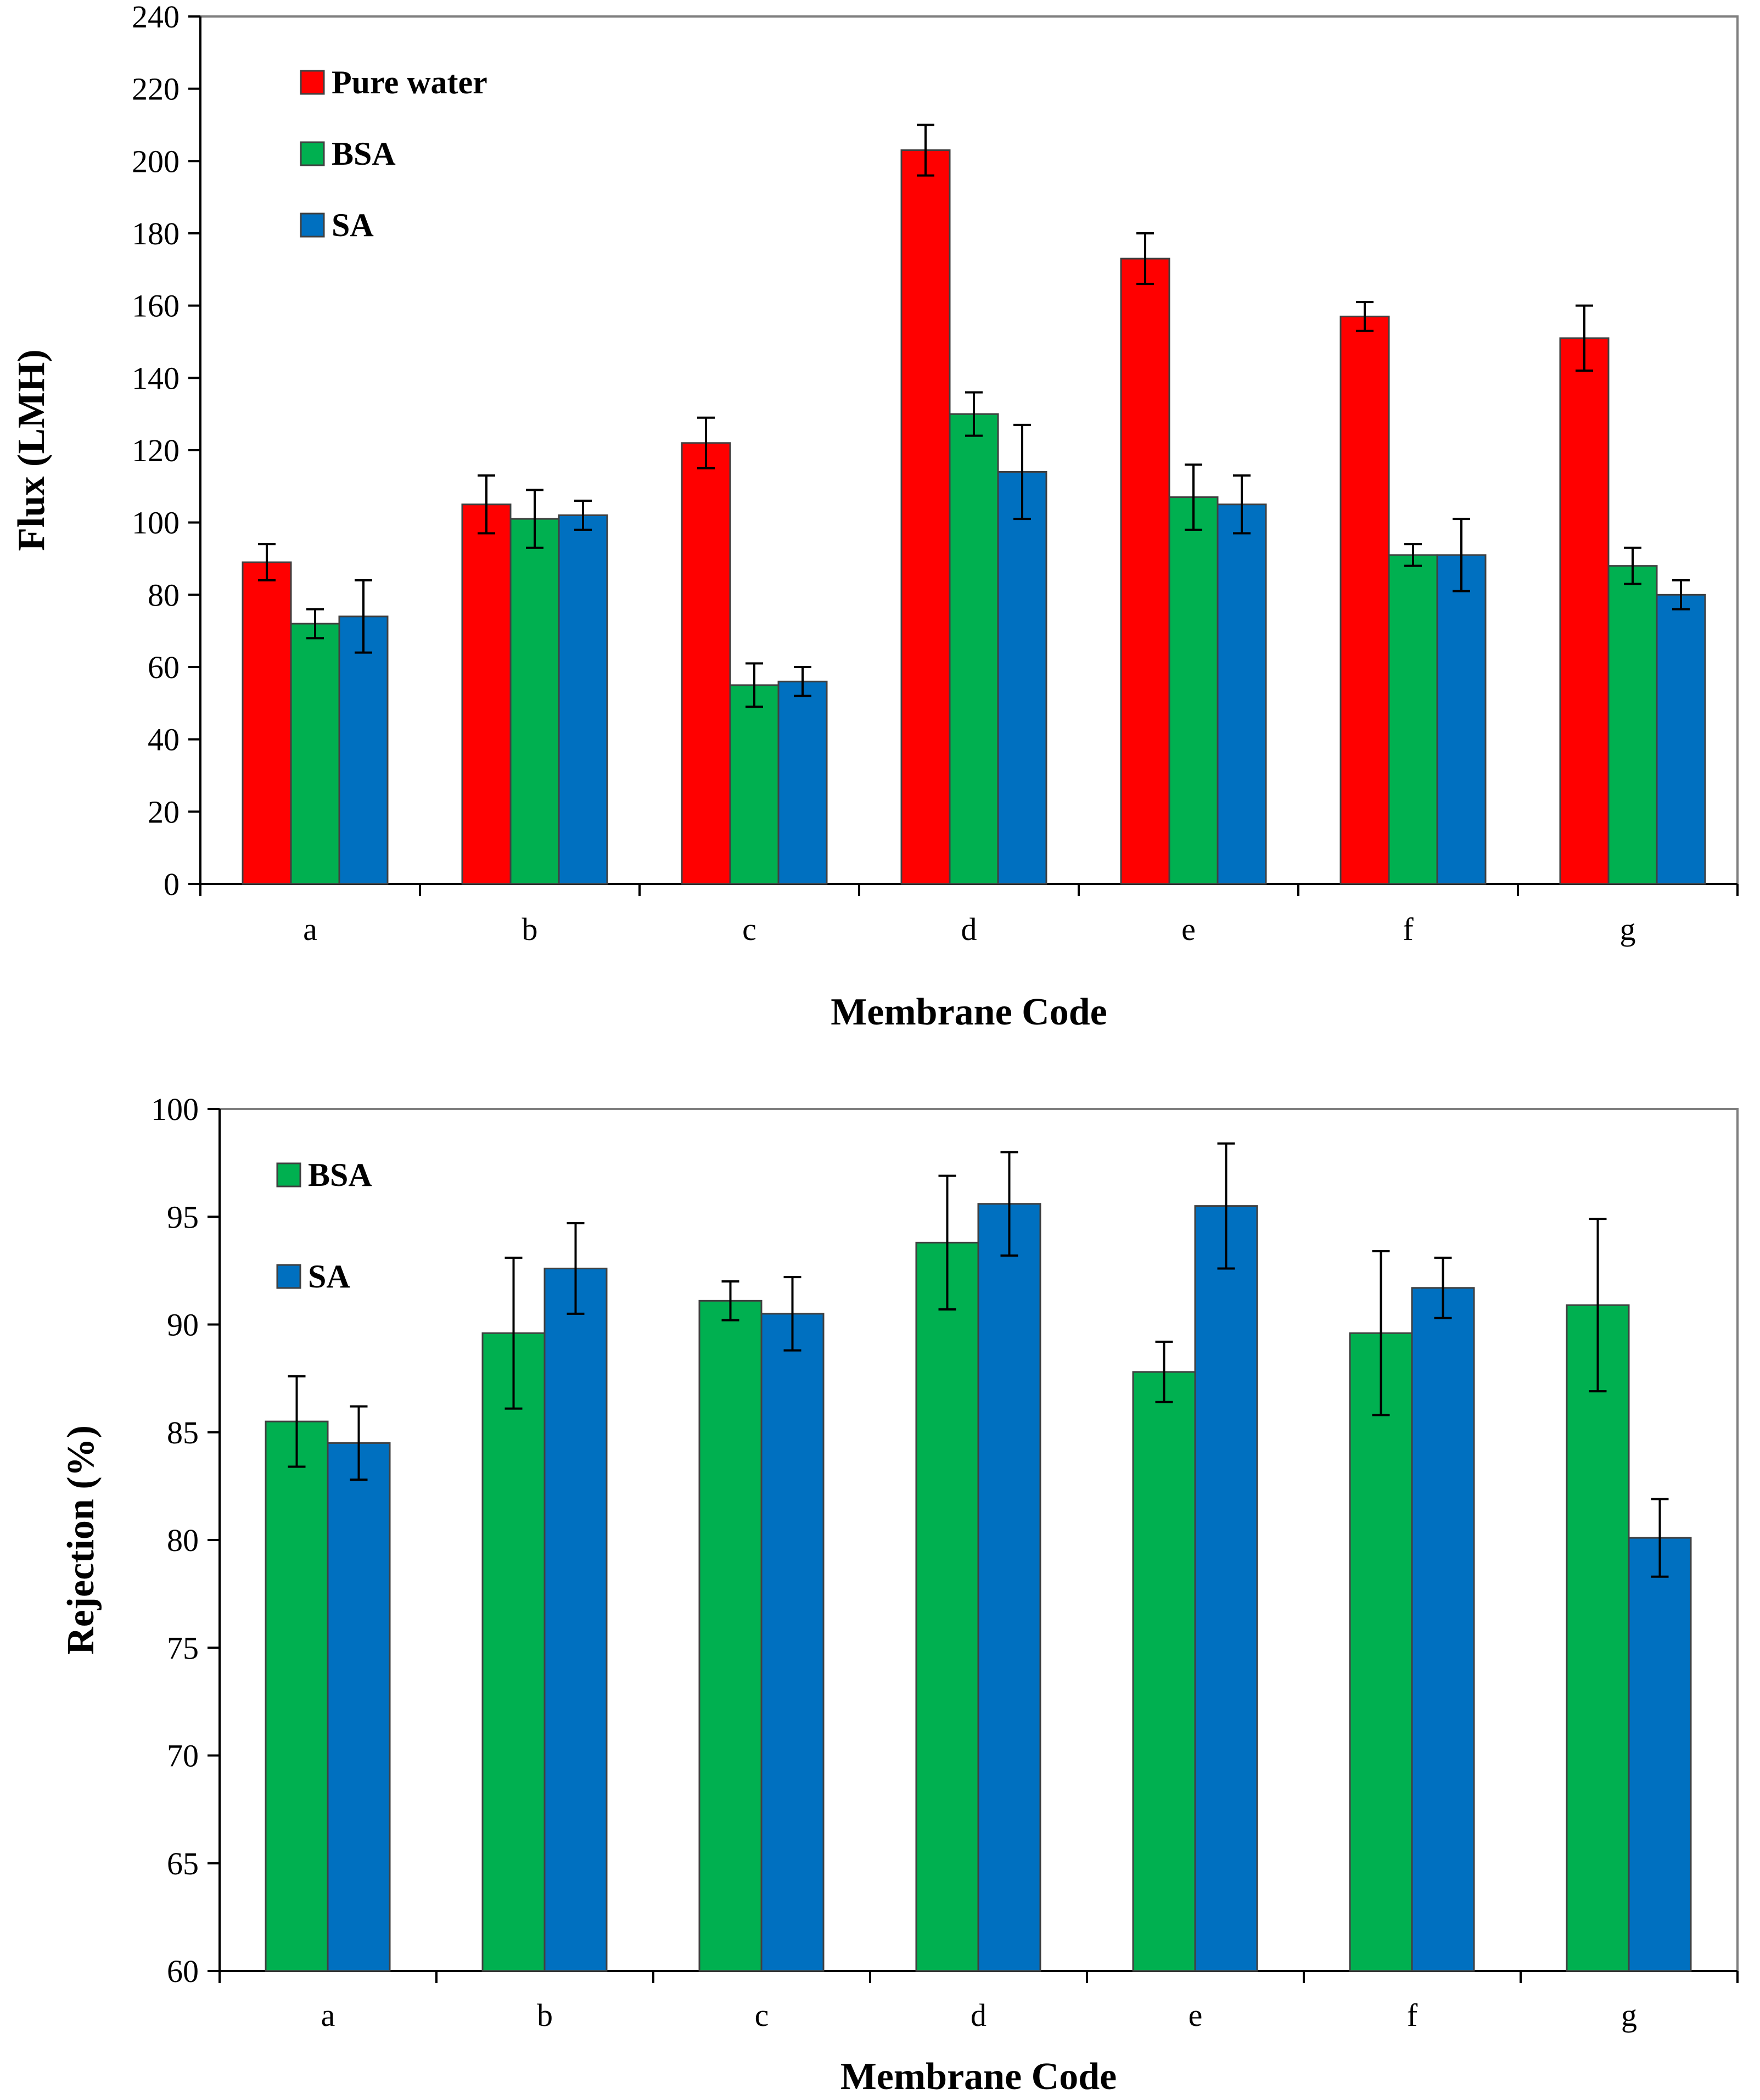 This screenshot has width=1760, height=2100. I want to click on flux-legend-swatch-sa, so click(312, 225).